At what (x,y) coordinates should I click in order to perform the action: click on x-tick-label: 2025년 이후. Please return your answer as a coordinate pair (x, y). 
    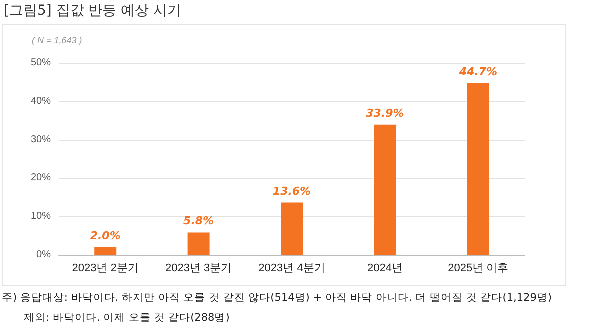
    Looking at the image, I should click on (478, 268).